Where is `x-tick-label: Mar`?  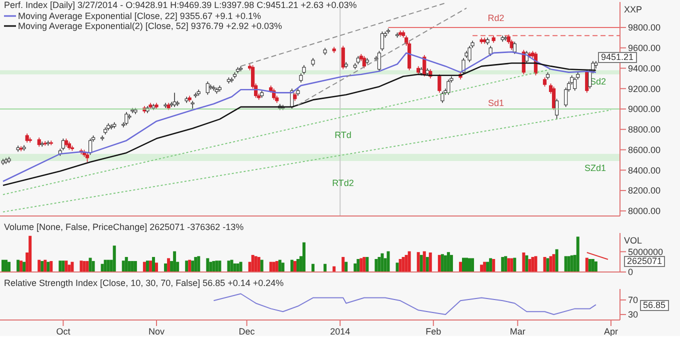 x-tick-label: Mar is located at coordinates (518, 331).